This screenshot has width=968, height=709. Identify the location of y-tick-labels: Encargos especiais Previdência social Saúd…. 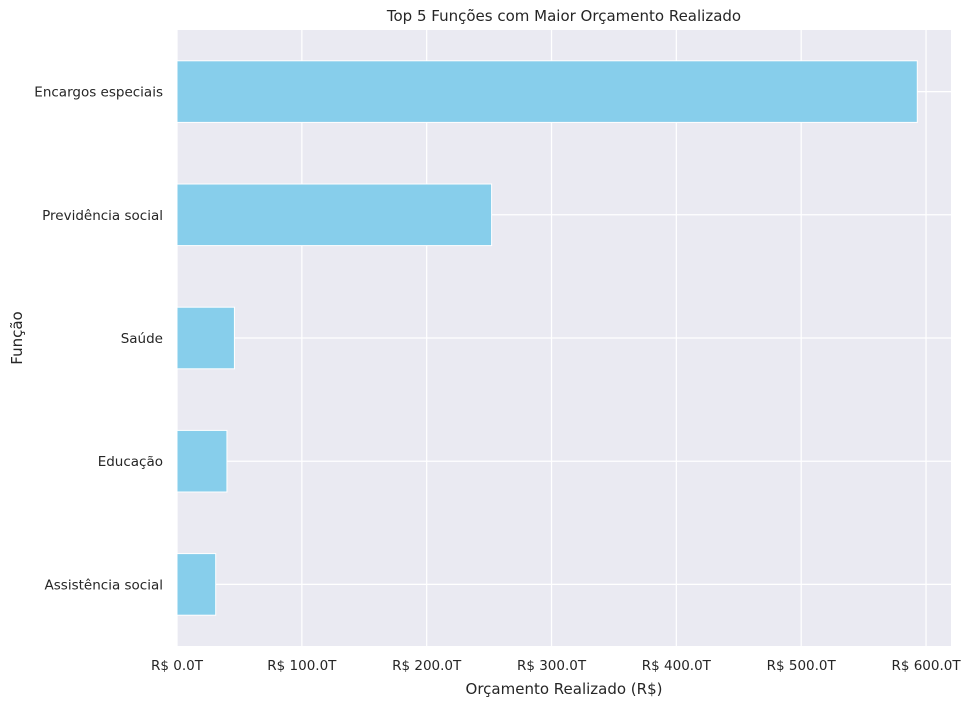
(98, 339).